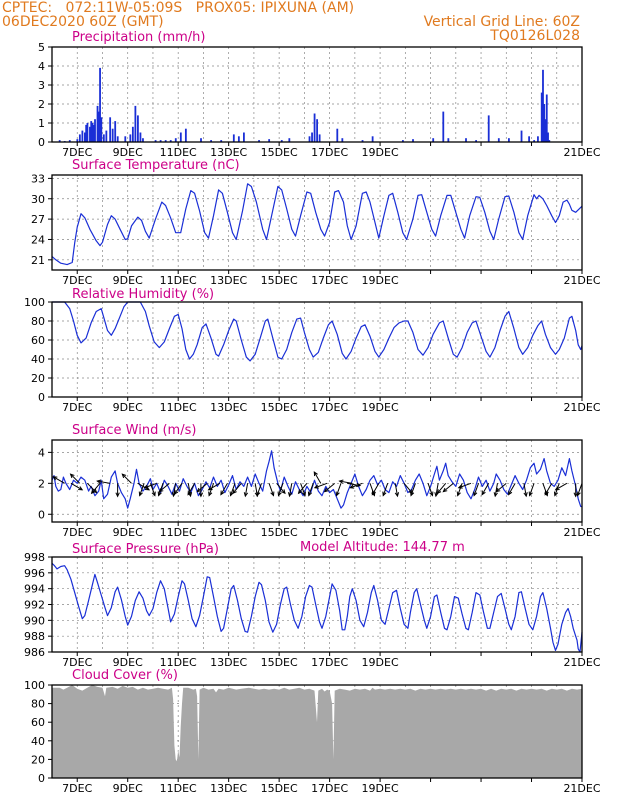 The width and height of the screenshot is (618, 800). I want to click on panel4-ytick-label: 2, so click(41, 483).